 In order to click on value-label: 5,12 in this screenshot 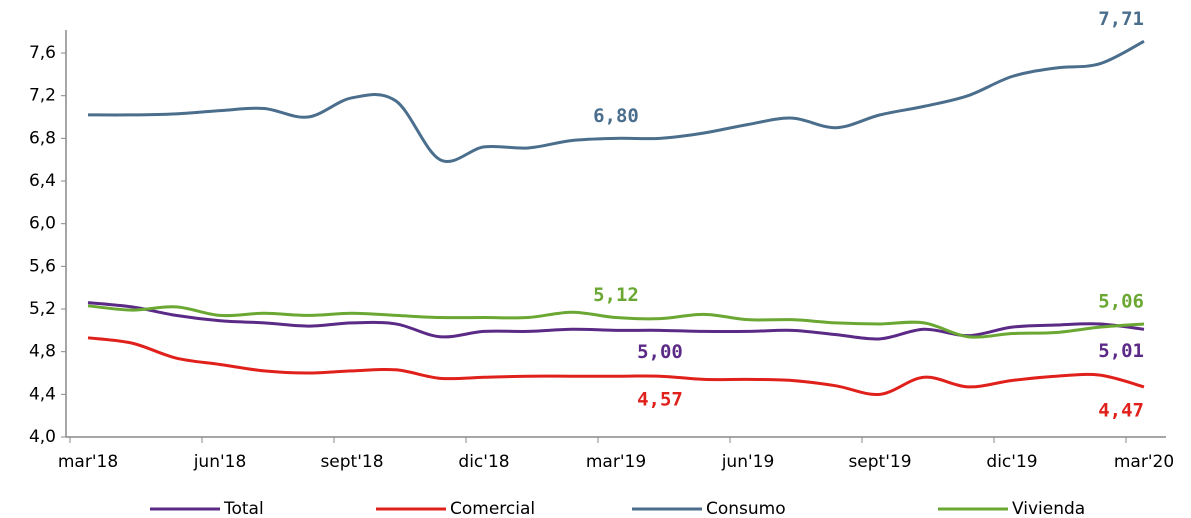, I will do `click(616, 295)`.